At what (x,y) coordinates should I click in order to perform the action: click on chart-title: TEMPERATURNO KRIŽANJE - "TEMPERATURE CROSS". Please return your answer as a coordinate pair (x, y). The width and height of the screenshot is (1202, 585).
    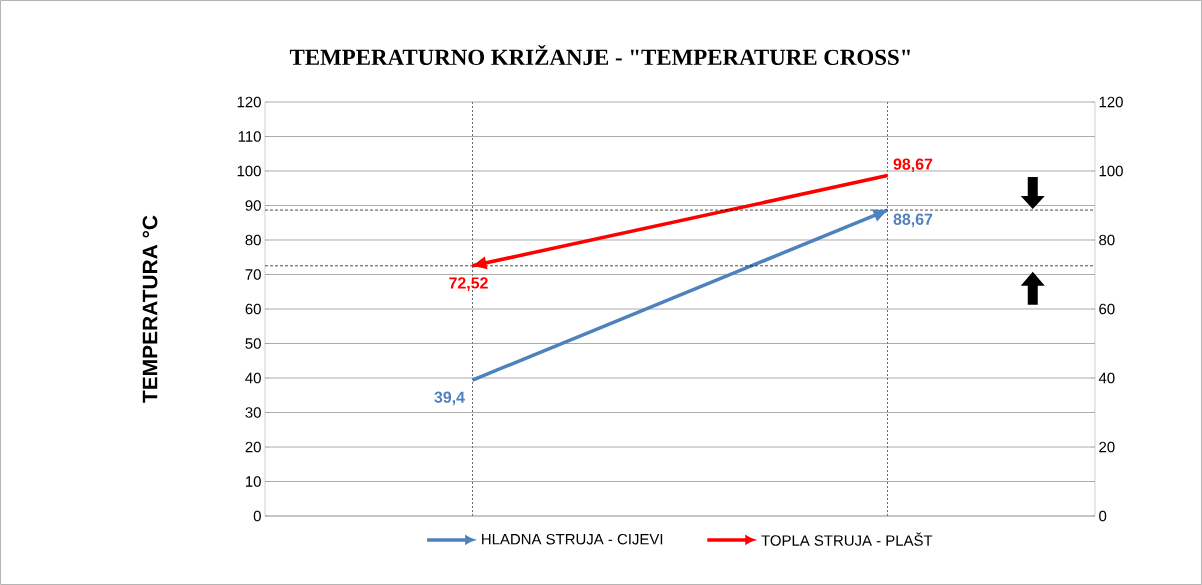
    Looking at the image, I should click on (599, 55).